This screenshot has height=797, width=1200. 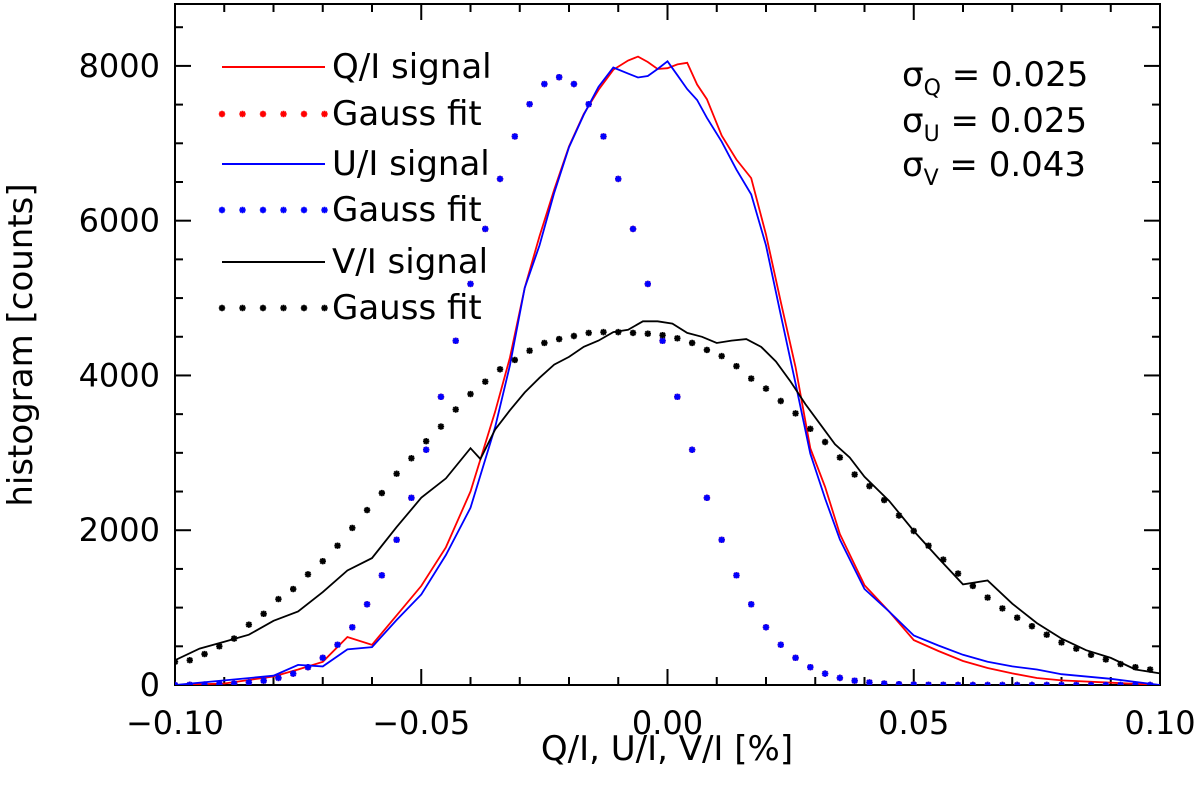 I want to click on legend-label: Gauss fit, so click(x=407, y=308).